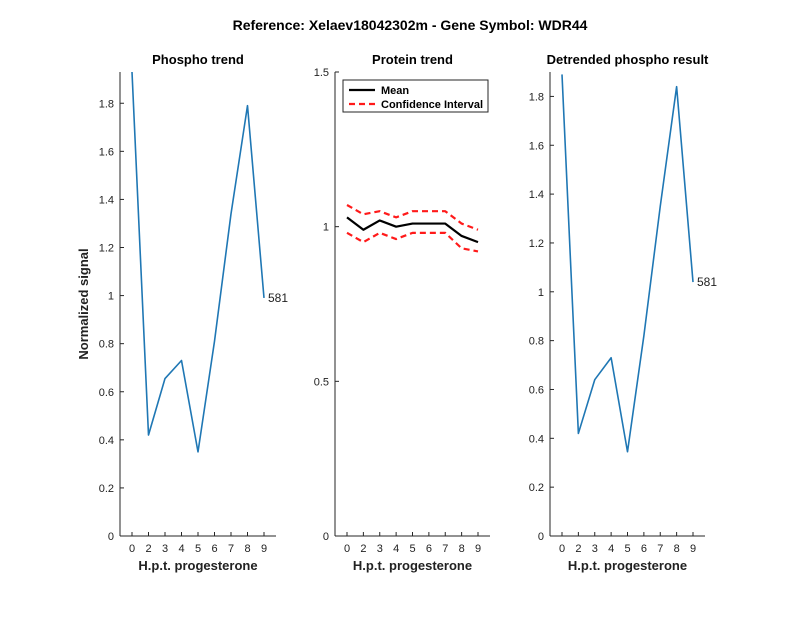 The image size is (800, 618). What do you see at coordinates (628, 59) in the screenshot?
I see `panel-title: Detrended phospho result` at bounding box center [628, 59].